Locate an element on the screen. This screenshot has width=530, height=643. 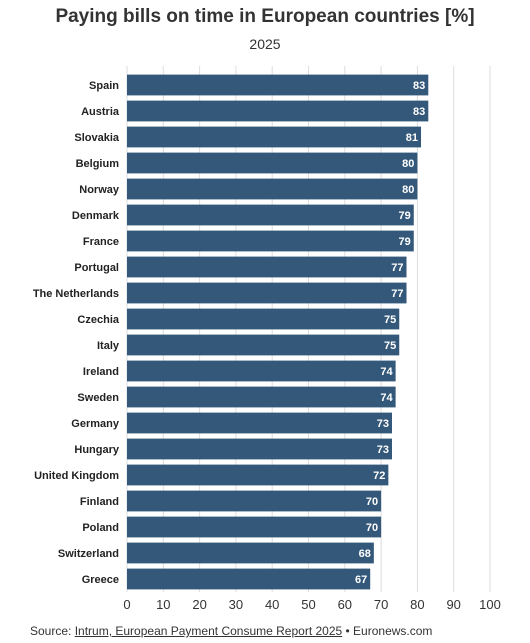
data-label: 67 is located at coordinates (361, 580).